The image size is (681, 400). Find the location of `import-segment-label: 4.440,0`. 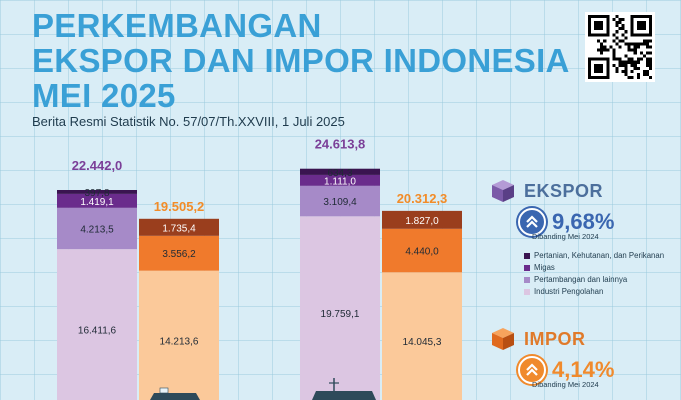

import-segment-label: 4.440,0 is located at coordinates (422, 252).